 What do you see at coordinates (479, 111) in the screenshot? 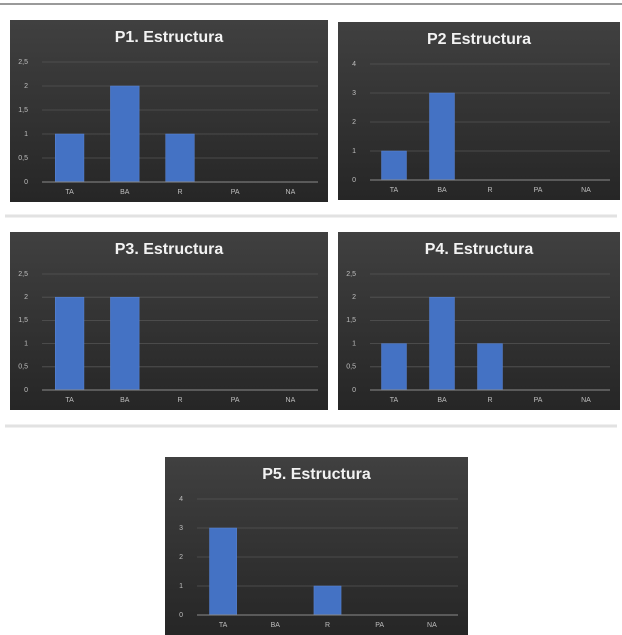
I see `chart-background` at bounding box center [479, 111].